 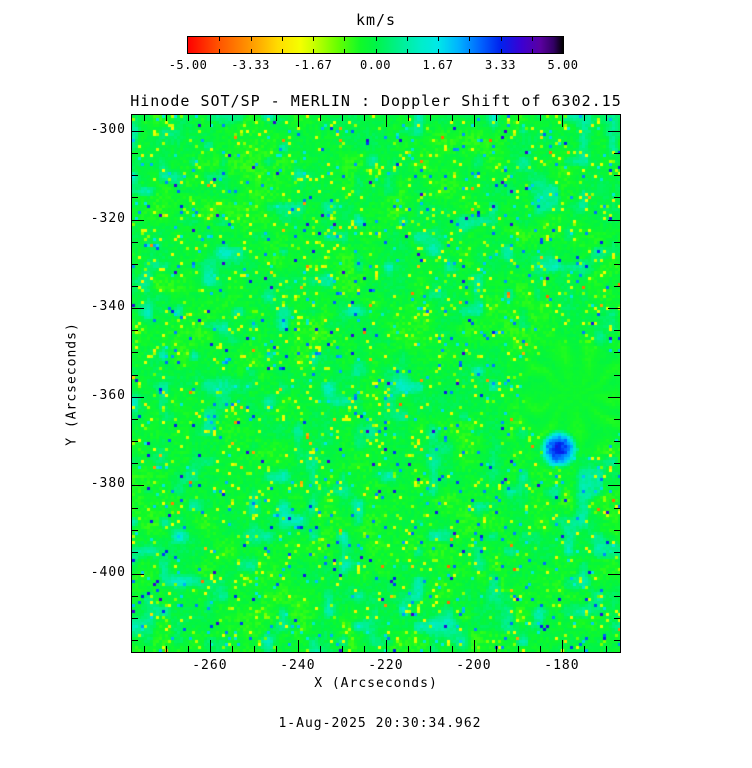 What do you see at coordinates (376, 683) in the screenshot?
I see `x-axis-title: X (Arcseconds)` at bounding box center [376, 683].